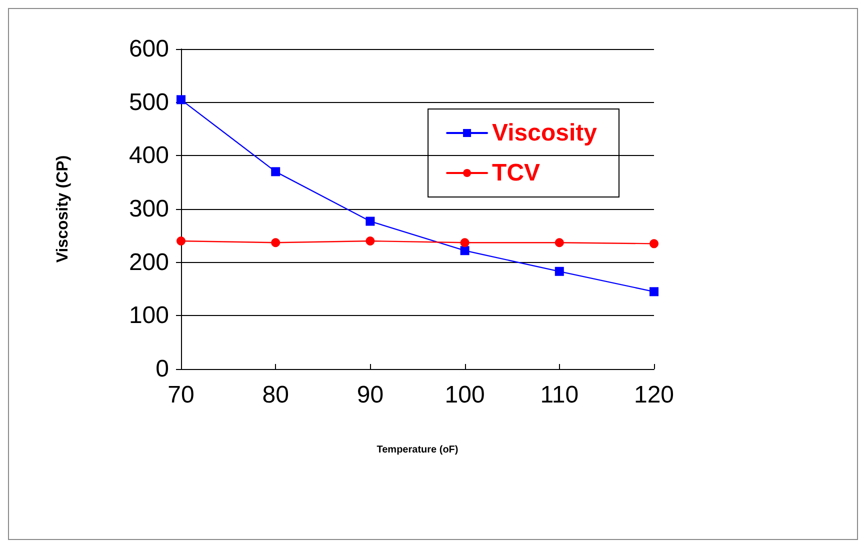  I want to click on x-tick-label: 70, so click(181, 395).